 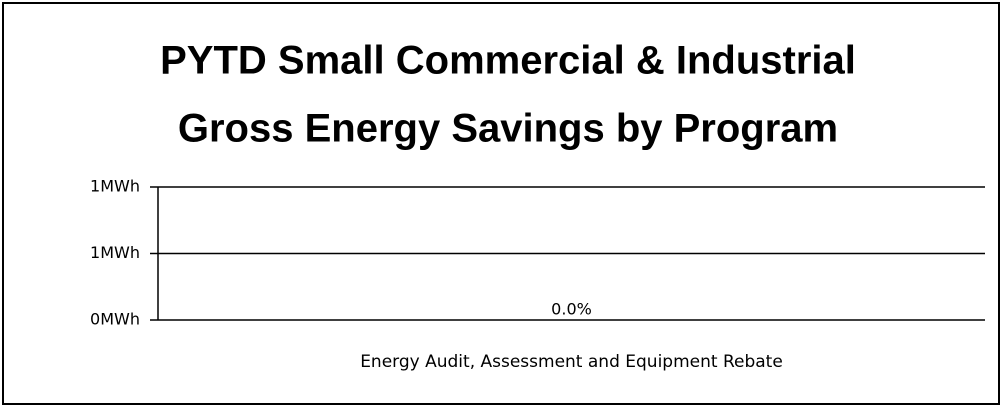 What do you see at coordinates (508, 129) in the screenshot?
I see `chart-title: Gross Energy Savings by Program` at bounding box center [508, 129].